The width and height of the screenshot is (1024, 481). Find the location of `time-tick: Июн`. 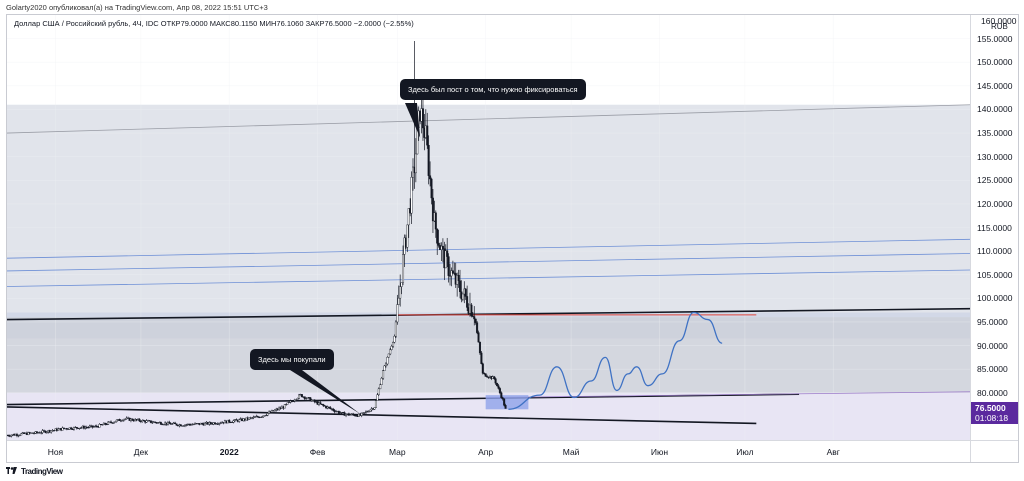

time-tick: Июн is located at coordinates (659, 452).